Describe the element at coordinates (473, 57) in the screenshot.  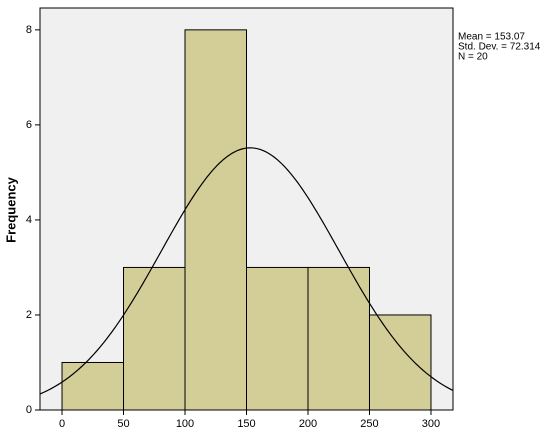
I see `stat-label: N = 20` at that location.